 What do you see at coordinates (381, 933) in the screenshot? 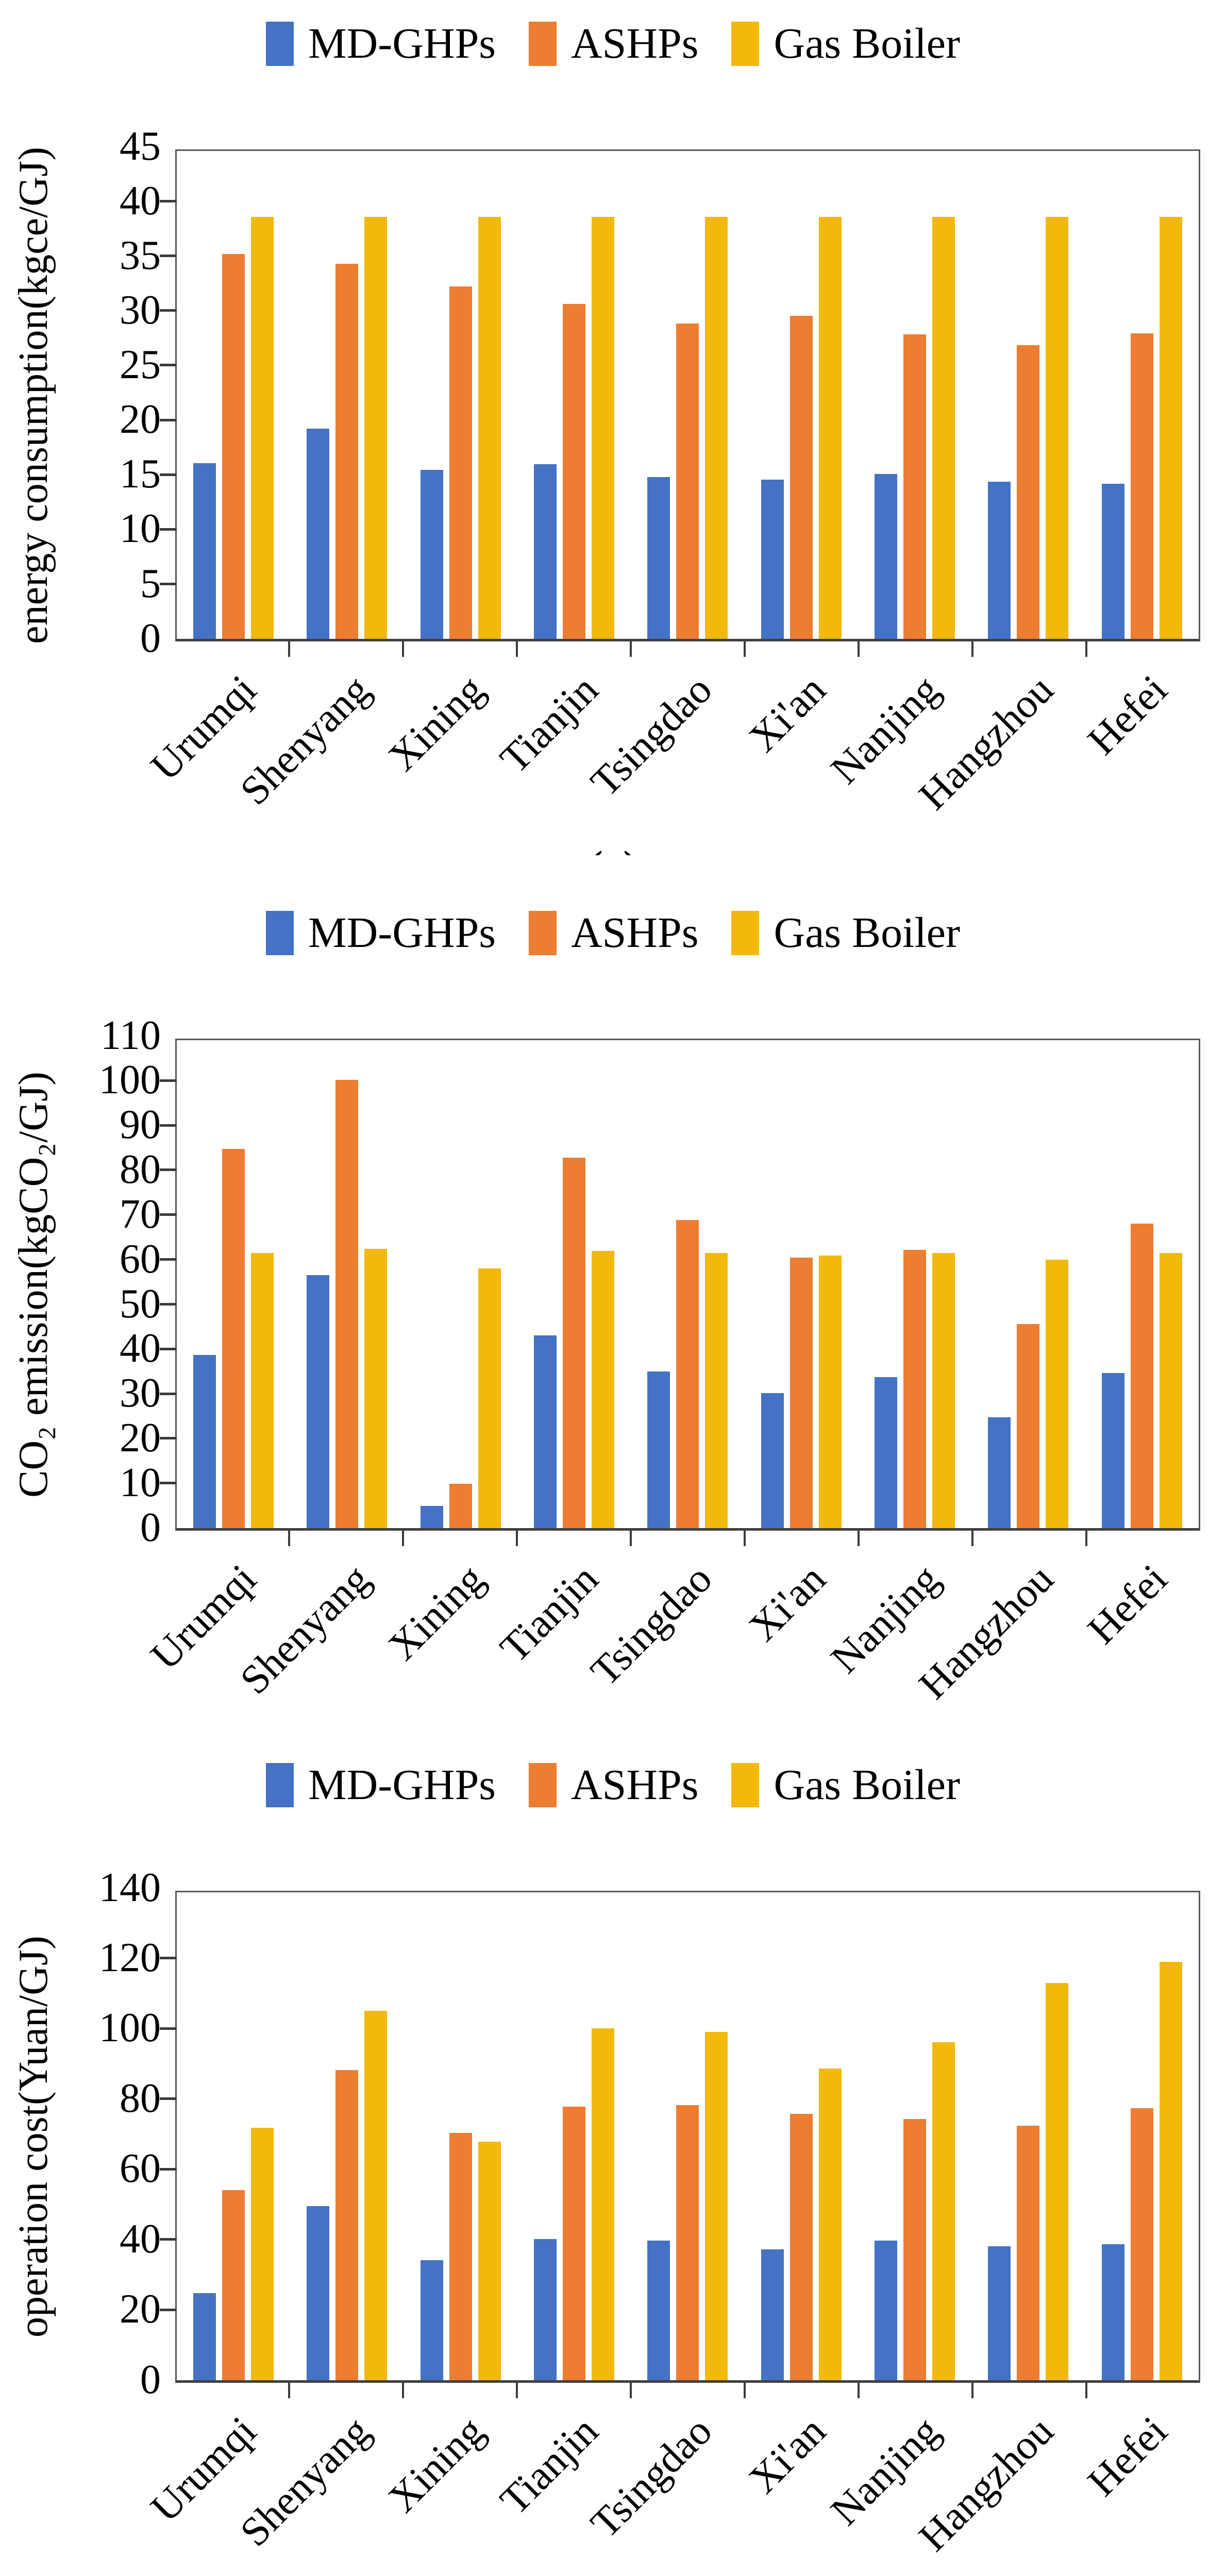
I see `legend-item: MD-GHPs` at bounding box center [381, 933].